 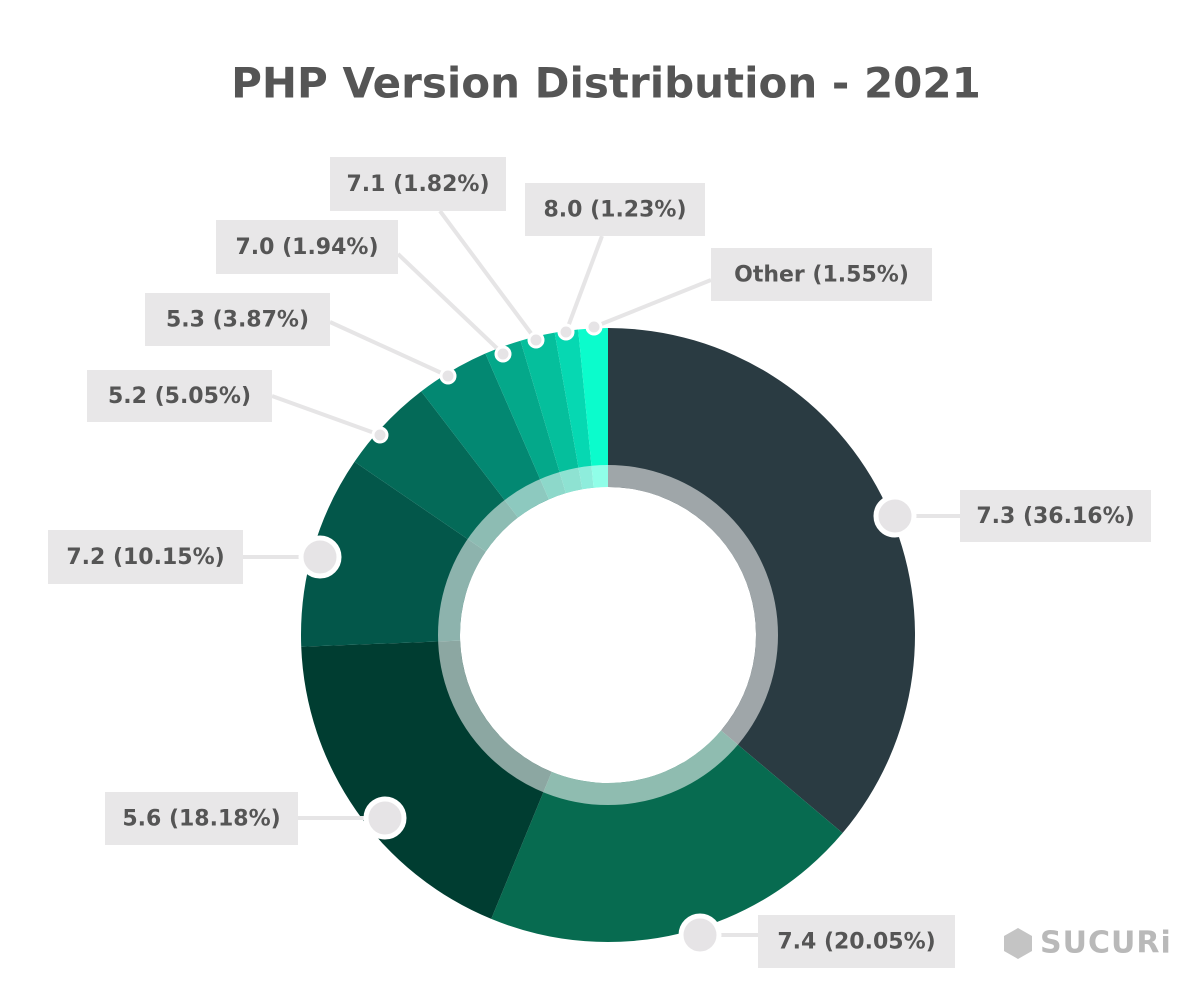 I want to click on data-label: 7.2 (10.15%), so click(x=145, y=557).